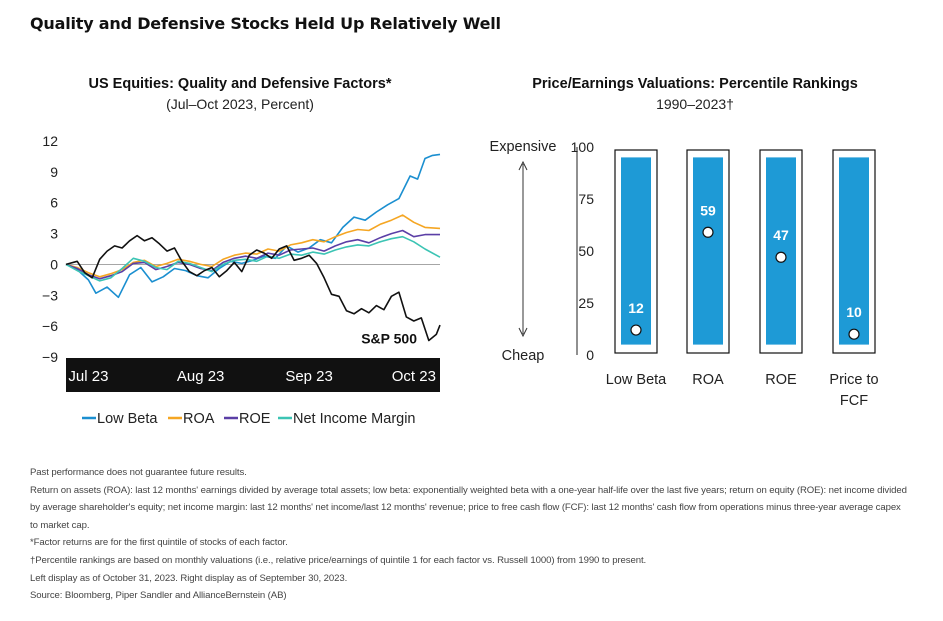  I want to click on range-bar-low-beta, so click(636, 251).